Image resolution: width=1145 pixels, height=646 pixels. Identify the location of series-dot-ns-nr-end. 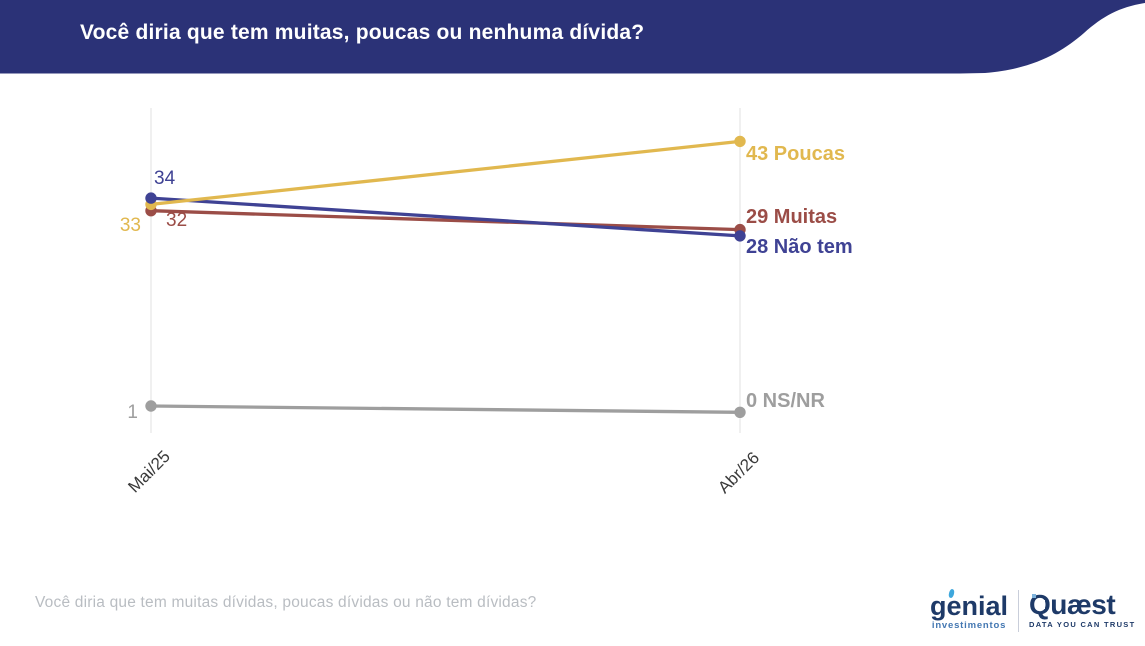
(740, 412).